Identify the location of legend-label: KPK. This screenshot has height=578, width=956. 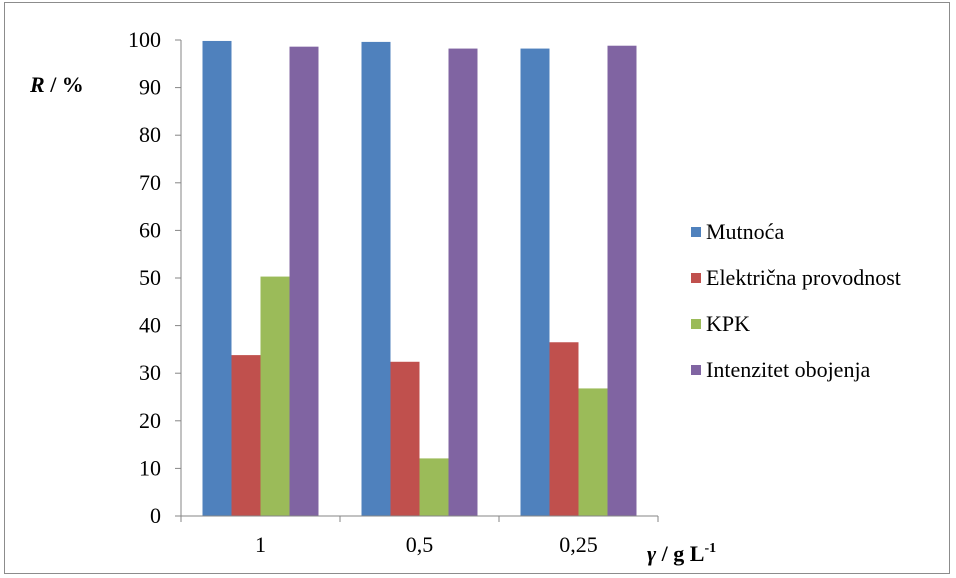
(728, 323).